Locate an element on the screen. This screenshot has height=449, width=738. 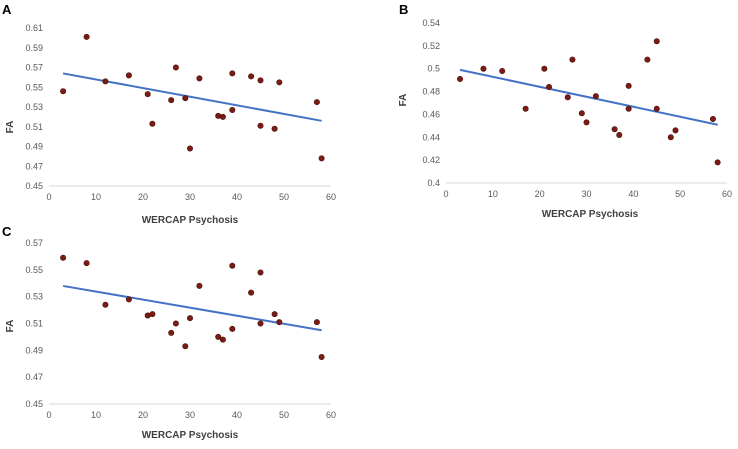
y-tick-label: 0.46 is located at coordinates (431, 114).